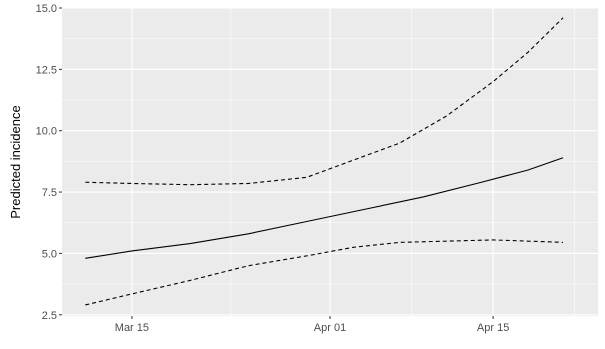  Describe the element at coordinates (46, 132) in the screenshot. I see `y-tick-label: 10.0` at that location.